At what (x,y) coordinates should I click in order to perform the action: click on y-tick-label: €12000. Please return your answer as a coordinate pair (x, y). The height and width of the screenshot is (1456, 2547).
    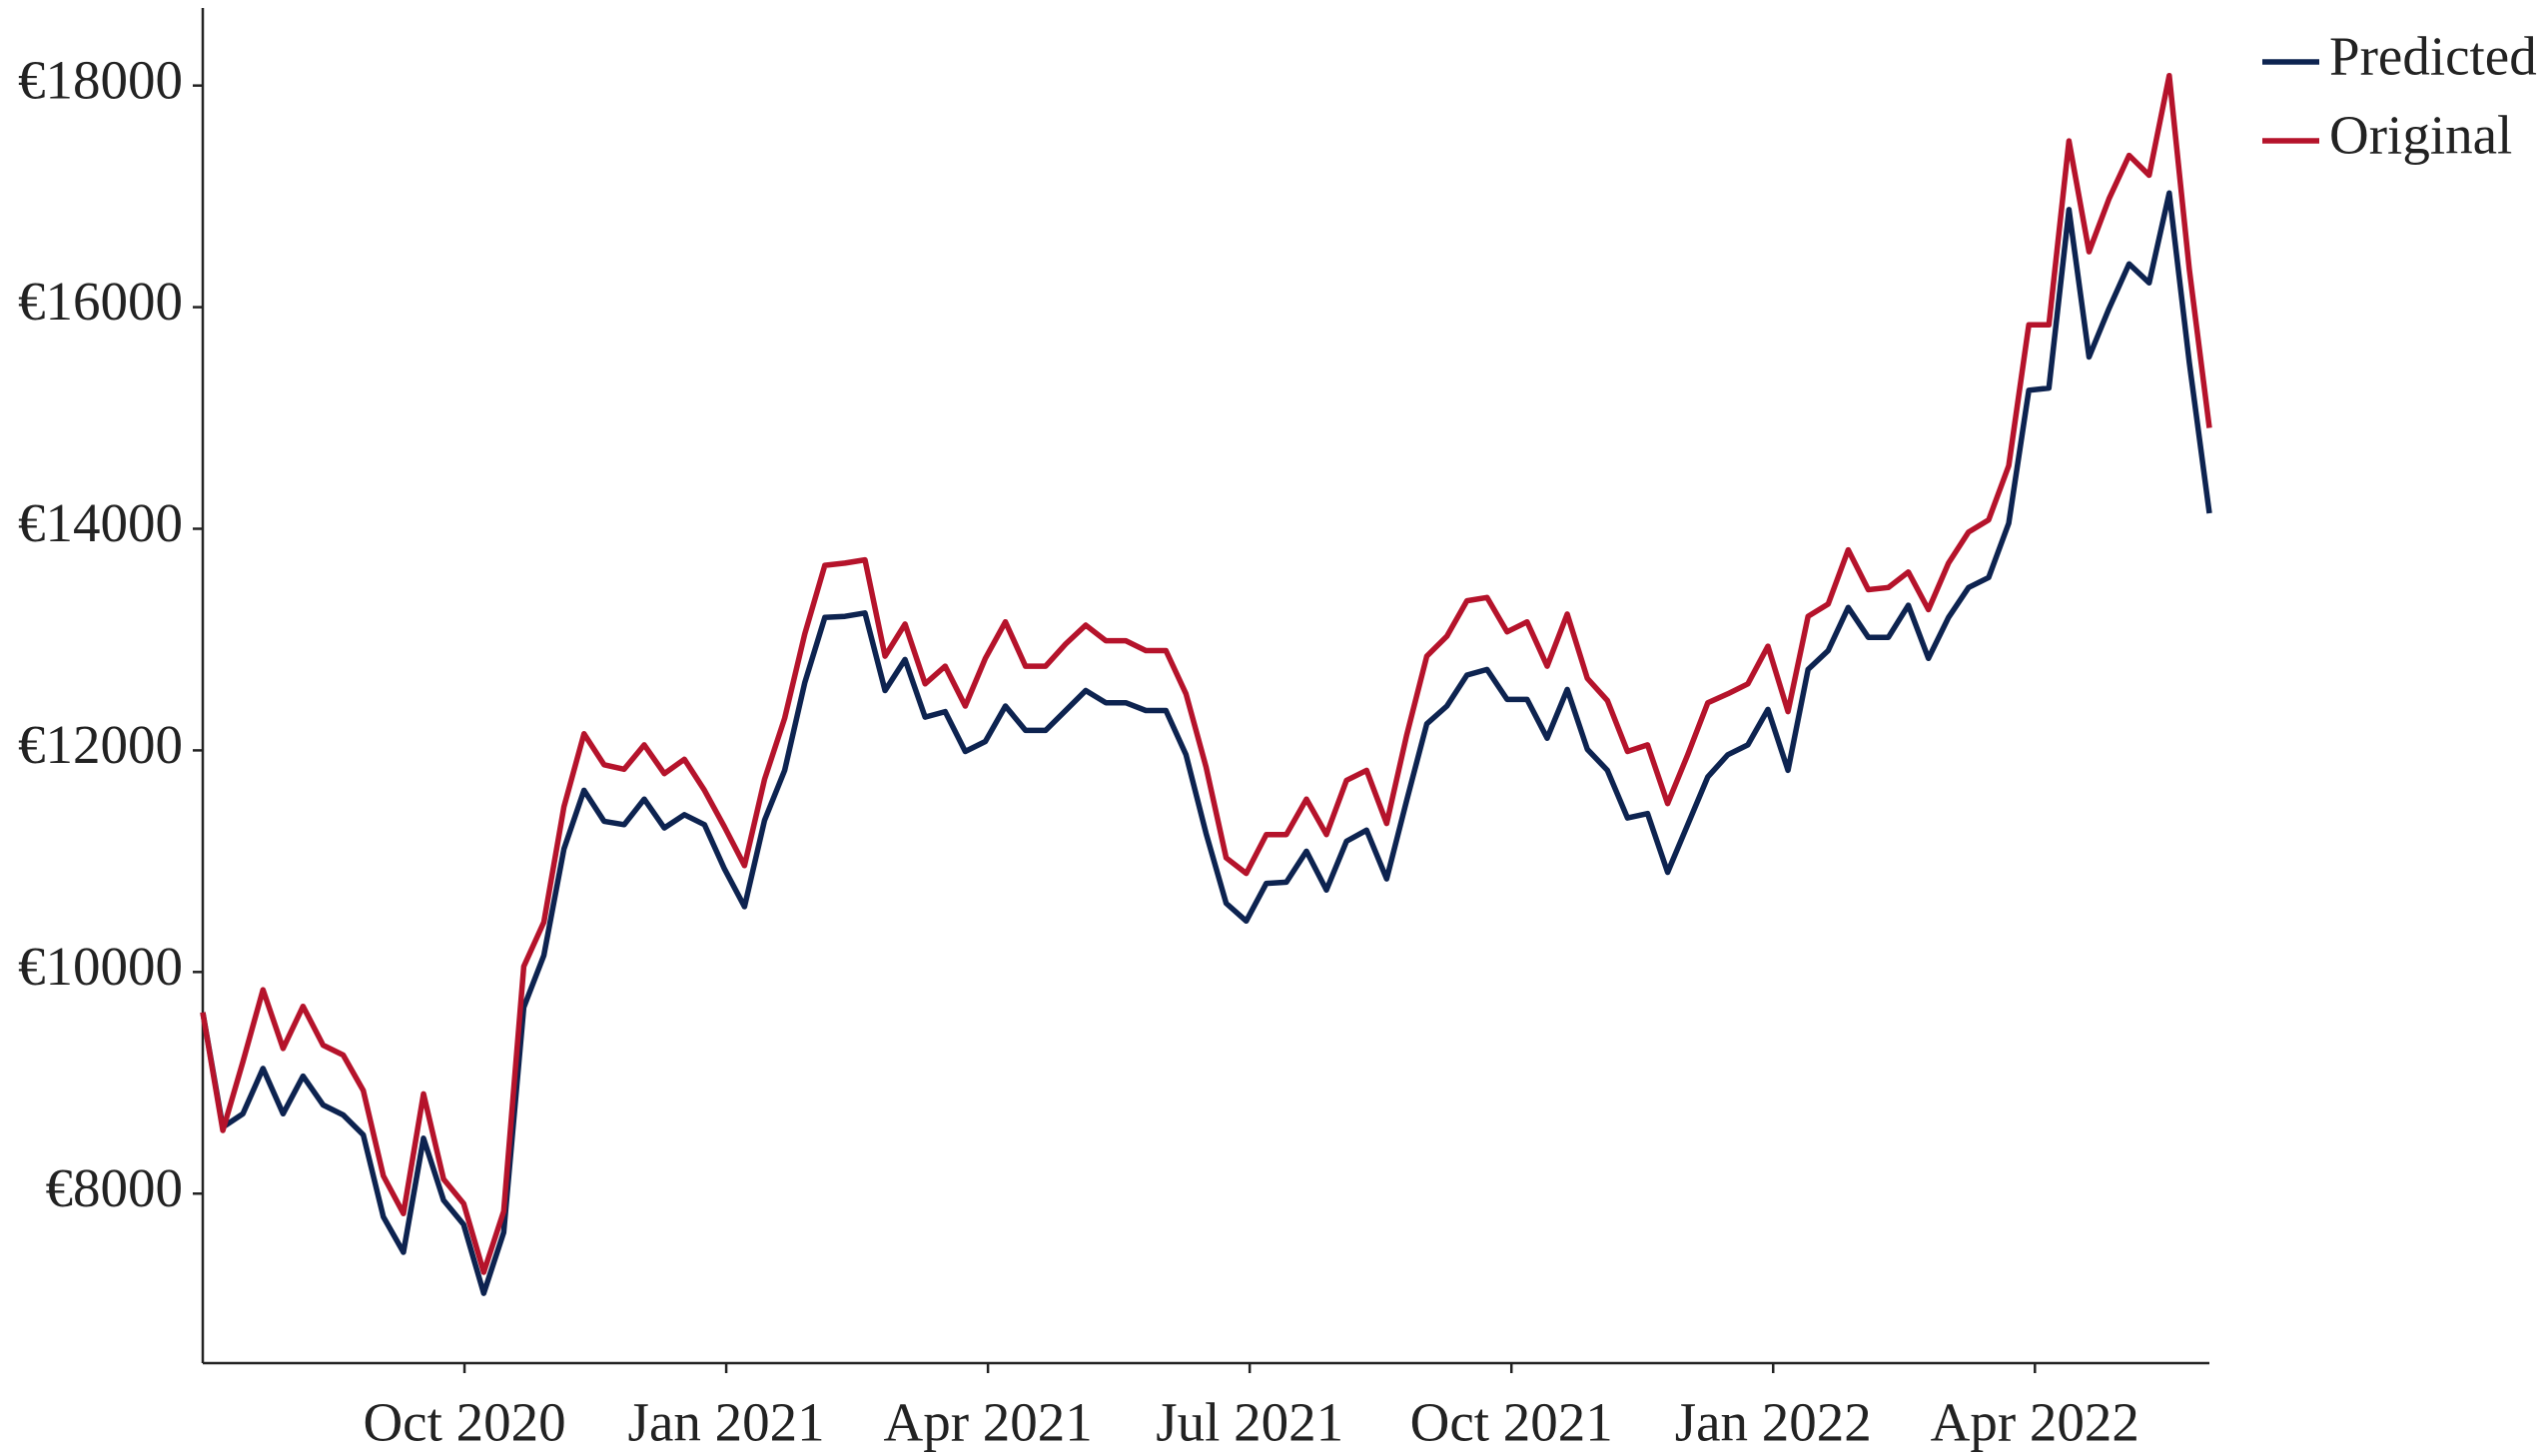
    Looking at the image, I should click on (100, 744).